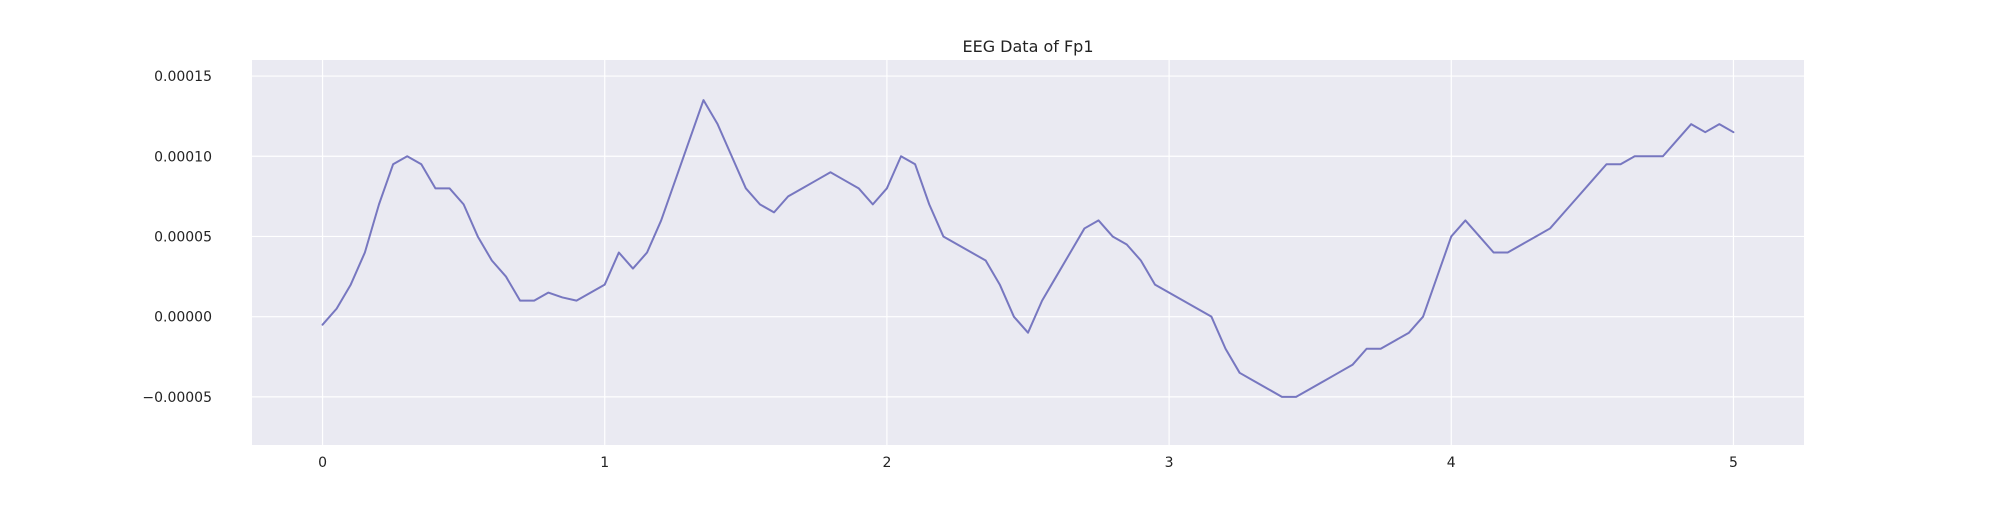 This screenshot has height=505, width=2000. I want to click on chart-title: EEG Data of Fp1, so click(1027, 46).